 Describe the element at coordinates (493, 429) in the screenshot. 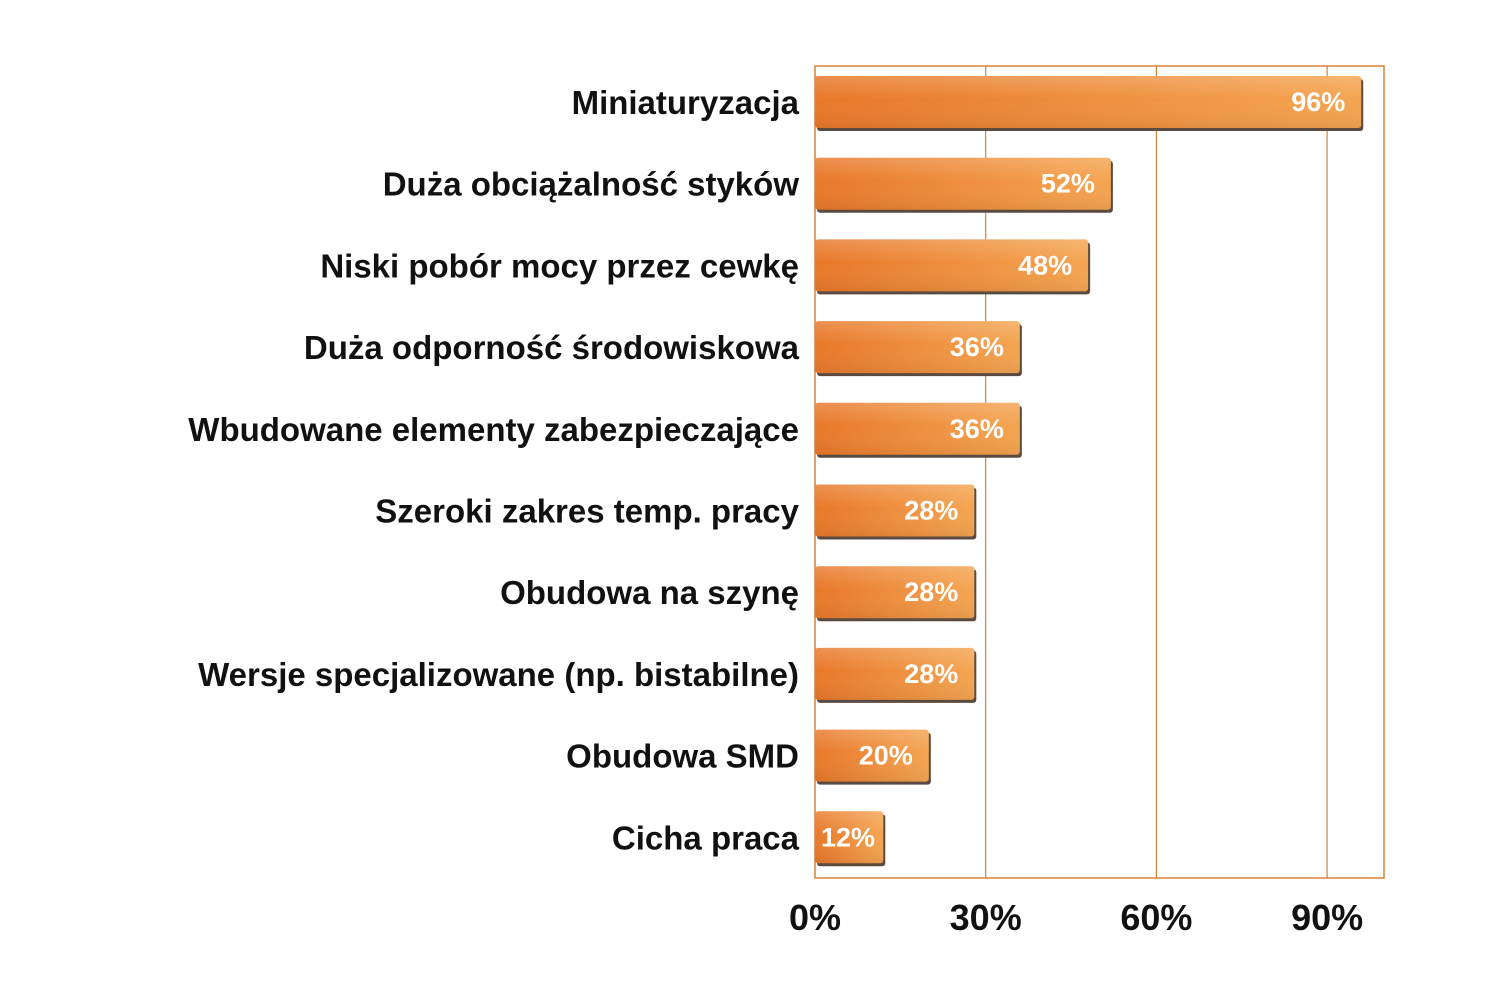

I see `category-label-5: Wbudowane elementy zabezpieczające` at that location.